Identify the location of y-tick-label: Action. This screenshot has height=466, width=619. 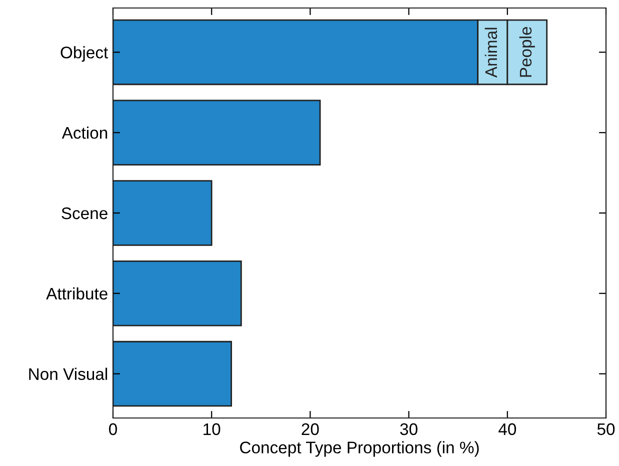
(85, 132).